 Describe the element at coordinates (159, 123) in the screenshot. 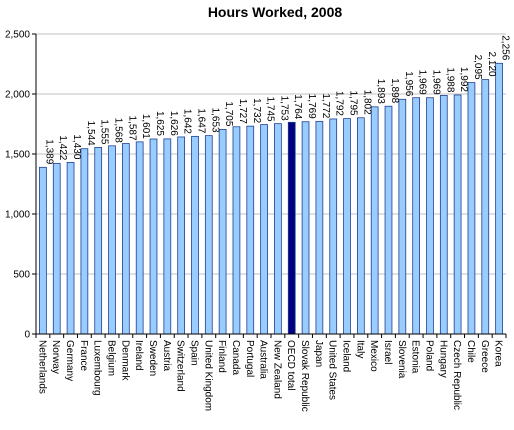

I see `data-label: 1,625` at that location.